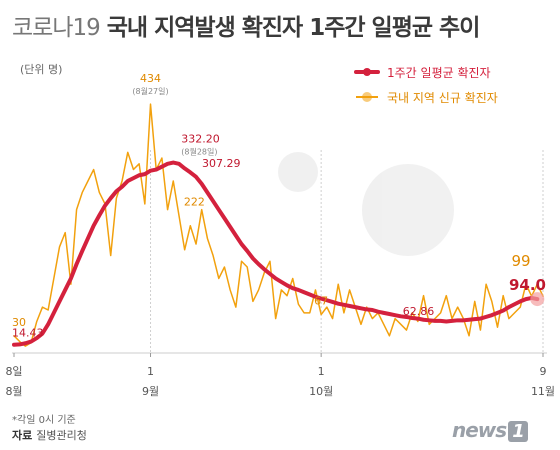  I want to click on logo-mark: 1, so click(518, 431).